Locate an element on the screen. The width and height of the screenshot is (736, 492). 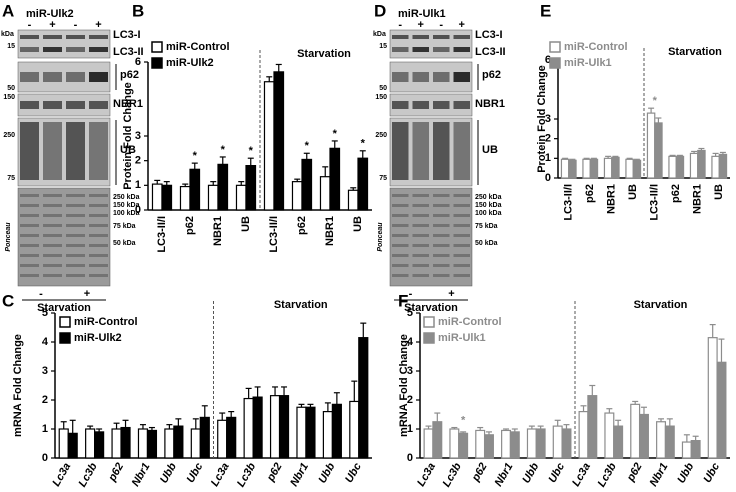
ponceau-marker: 150 kDa is located at coordinates (488, 205).